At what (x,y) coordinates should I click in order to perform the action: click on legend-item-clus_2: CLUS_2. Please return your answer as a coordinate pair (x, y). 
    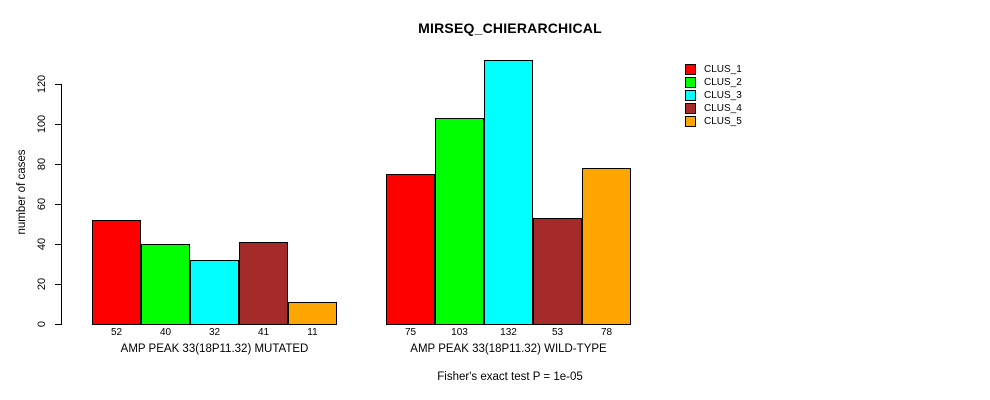
    Looking at the image, I should click on (713, 82).